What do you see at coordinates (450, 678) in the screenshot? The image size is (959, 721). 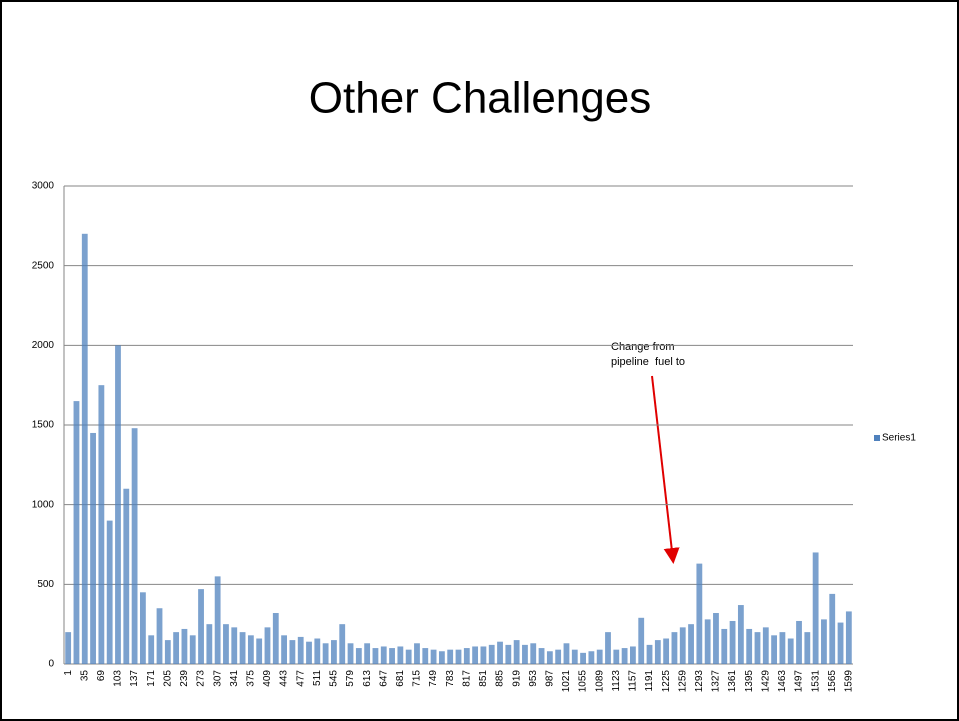 I see `x-tick-label: 783` at bounding box center [450, 678].